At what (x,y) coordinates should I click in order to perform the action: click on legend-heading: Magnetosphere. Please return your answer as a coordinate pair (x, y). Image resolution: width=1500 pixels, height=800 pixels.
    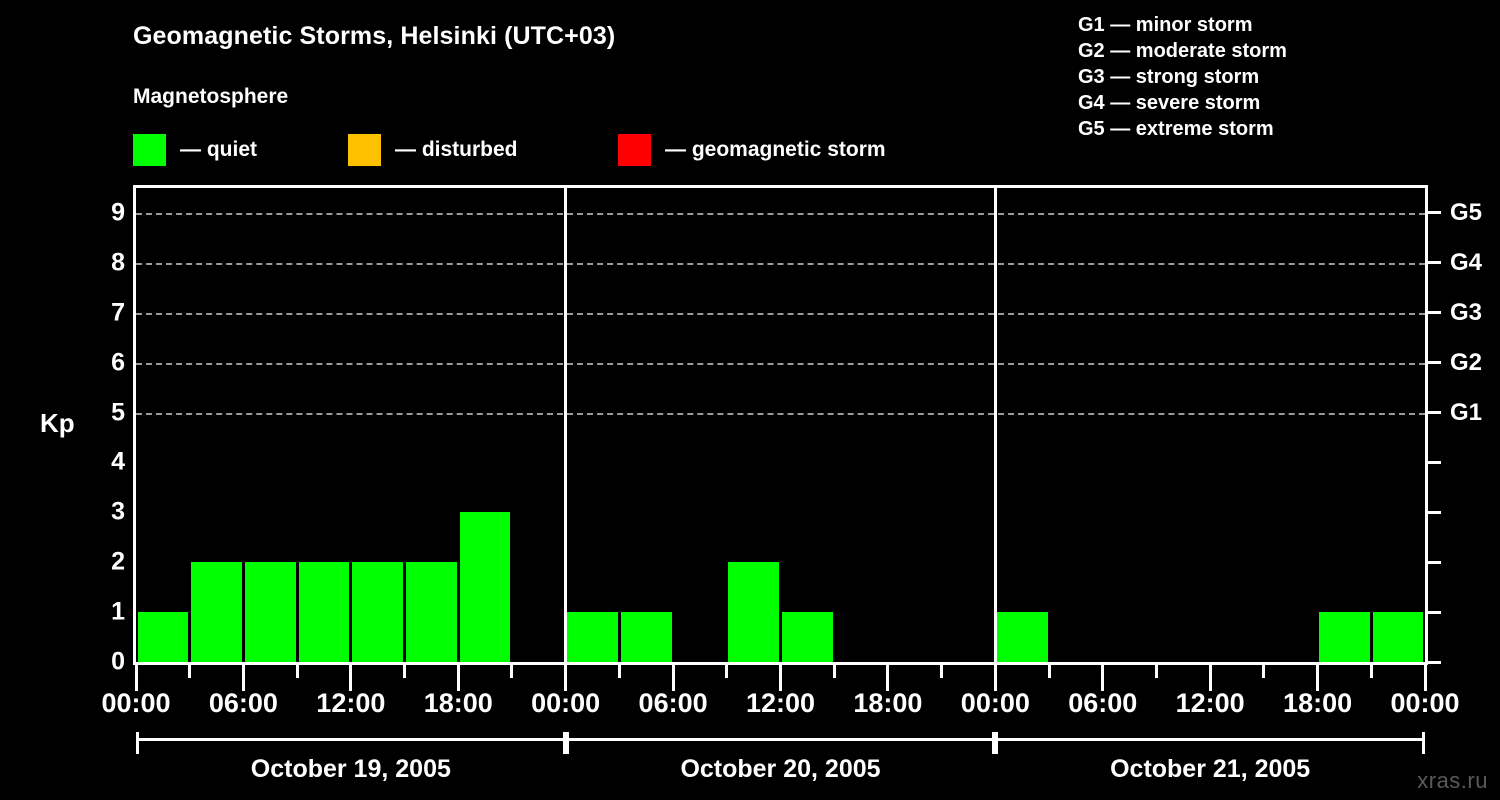
    Looking at the image, I should click on (211, 96).